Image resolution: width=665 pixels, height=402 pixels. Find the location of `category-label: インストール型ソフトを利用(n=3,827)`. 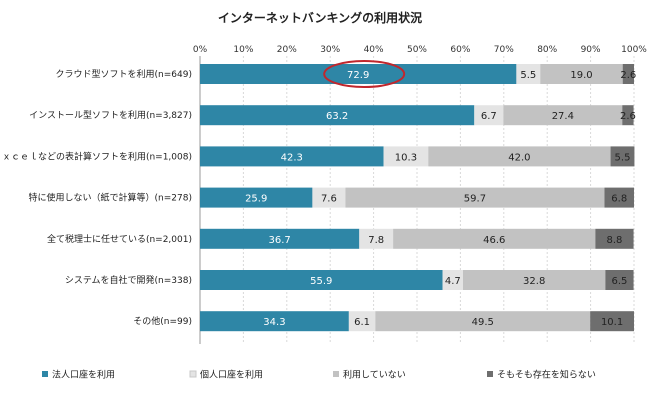

category-label: インストール型ソフトを利用(n=3,827) is located at coordinates (110, 115).